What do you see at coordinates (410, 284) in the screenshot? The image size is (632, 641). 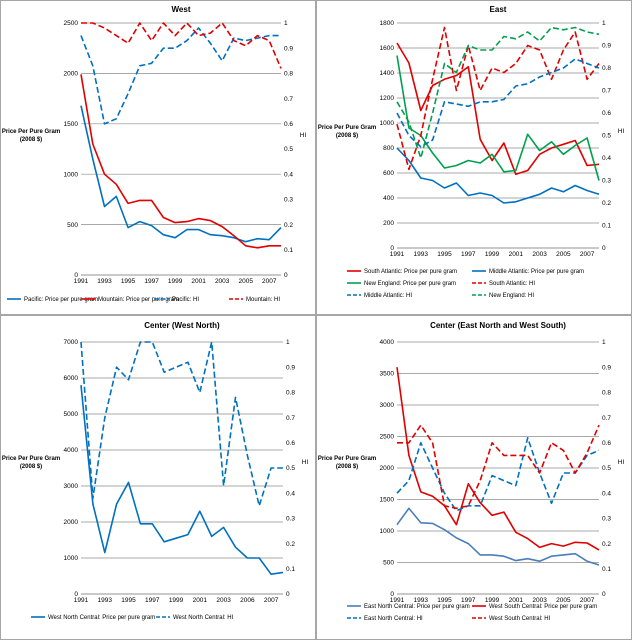 I see `legend-entry: New England: Price per pure gram` at bounding box center [410, 284].